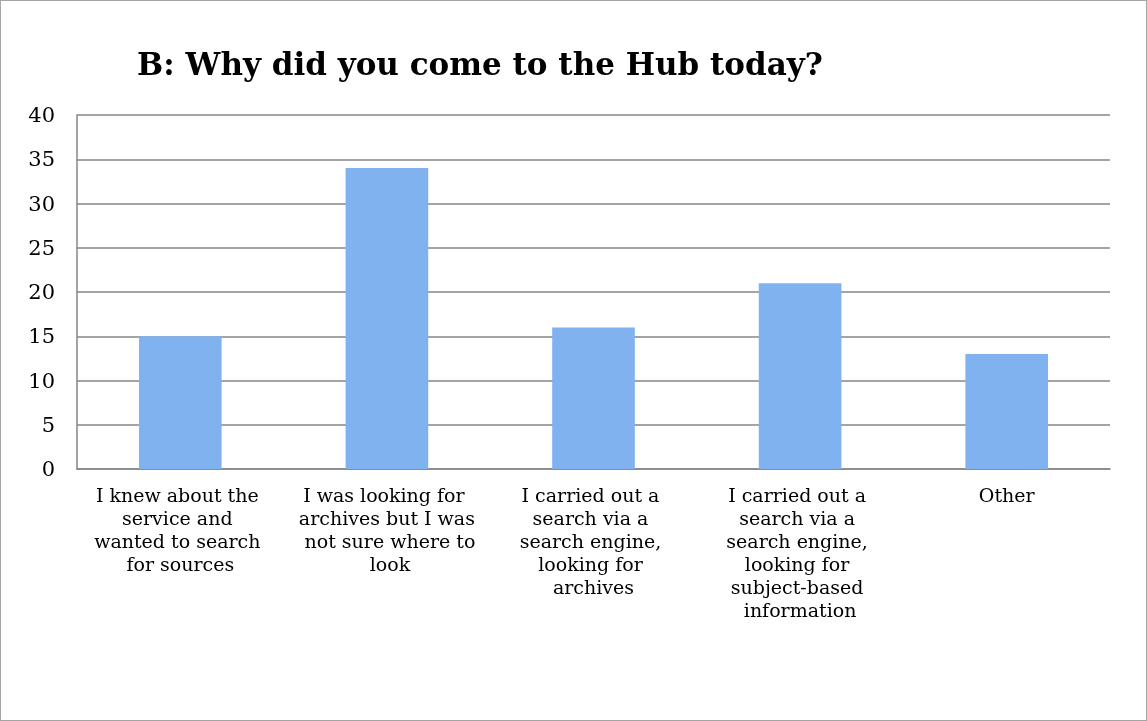 The image size is (1147, 721). What do you see at coordinates (48, 469) in the screenshot?
I see `y-tick-label: 0` at bounding box center [48, 469].